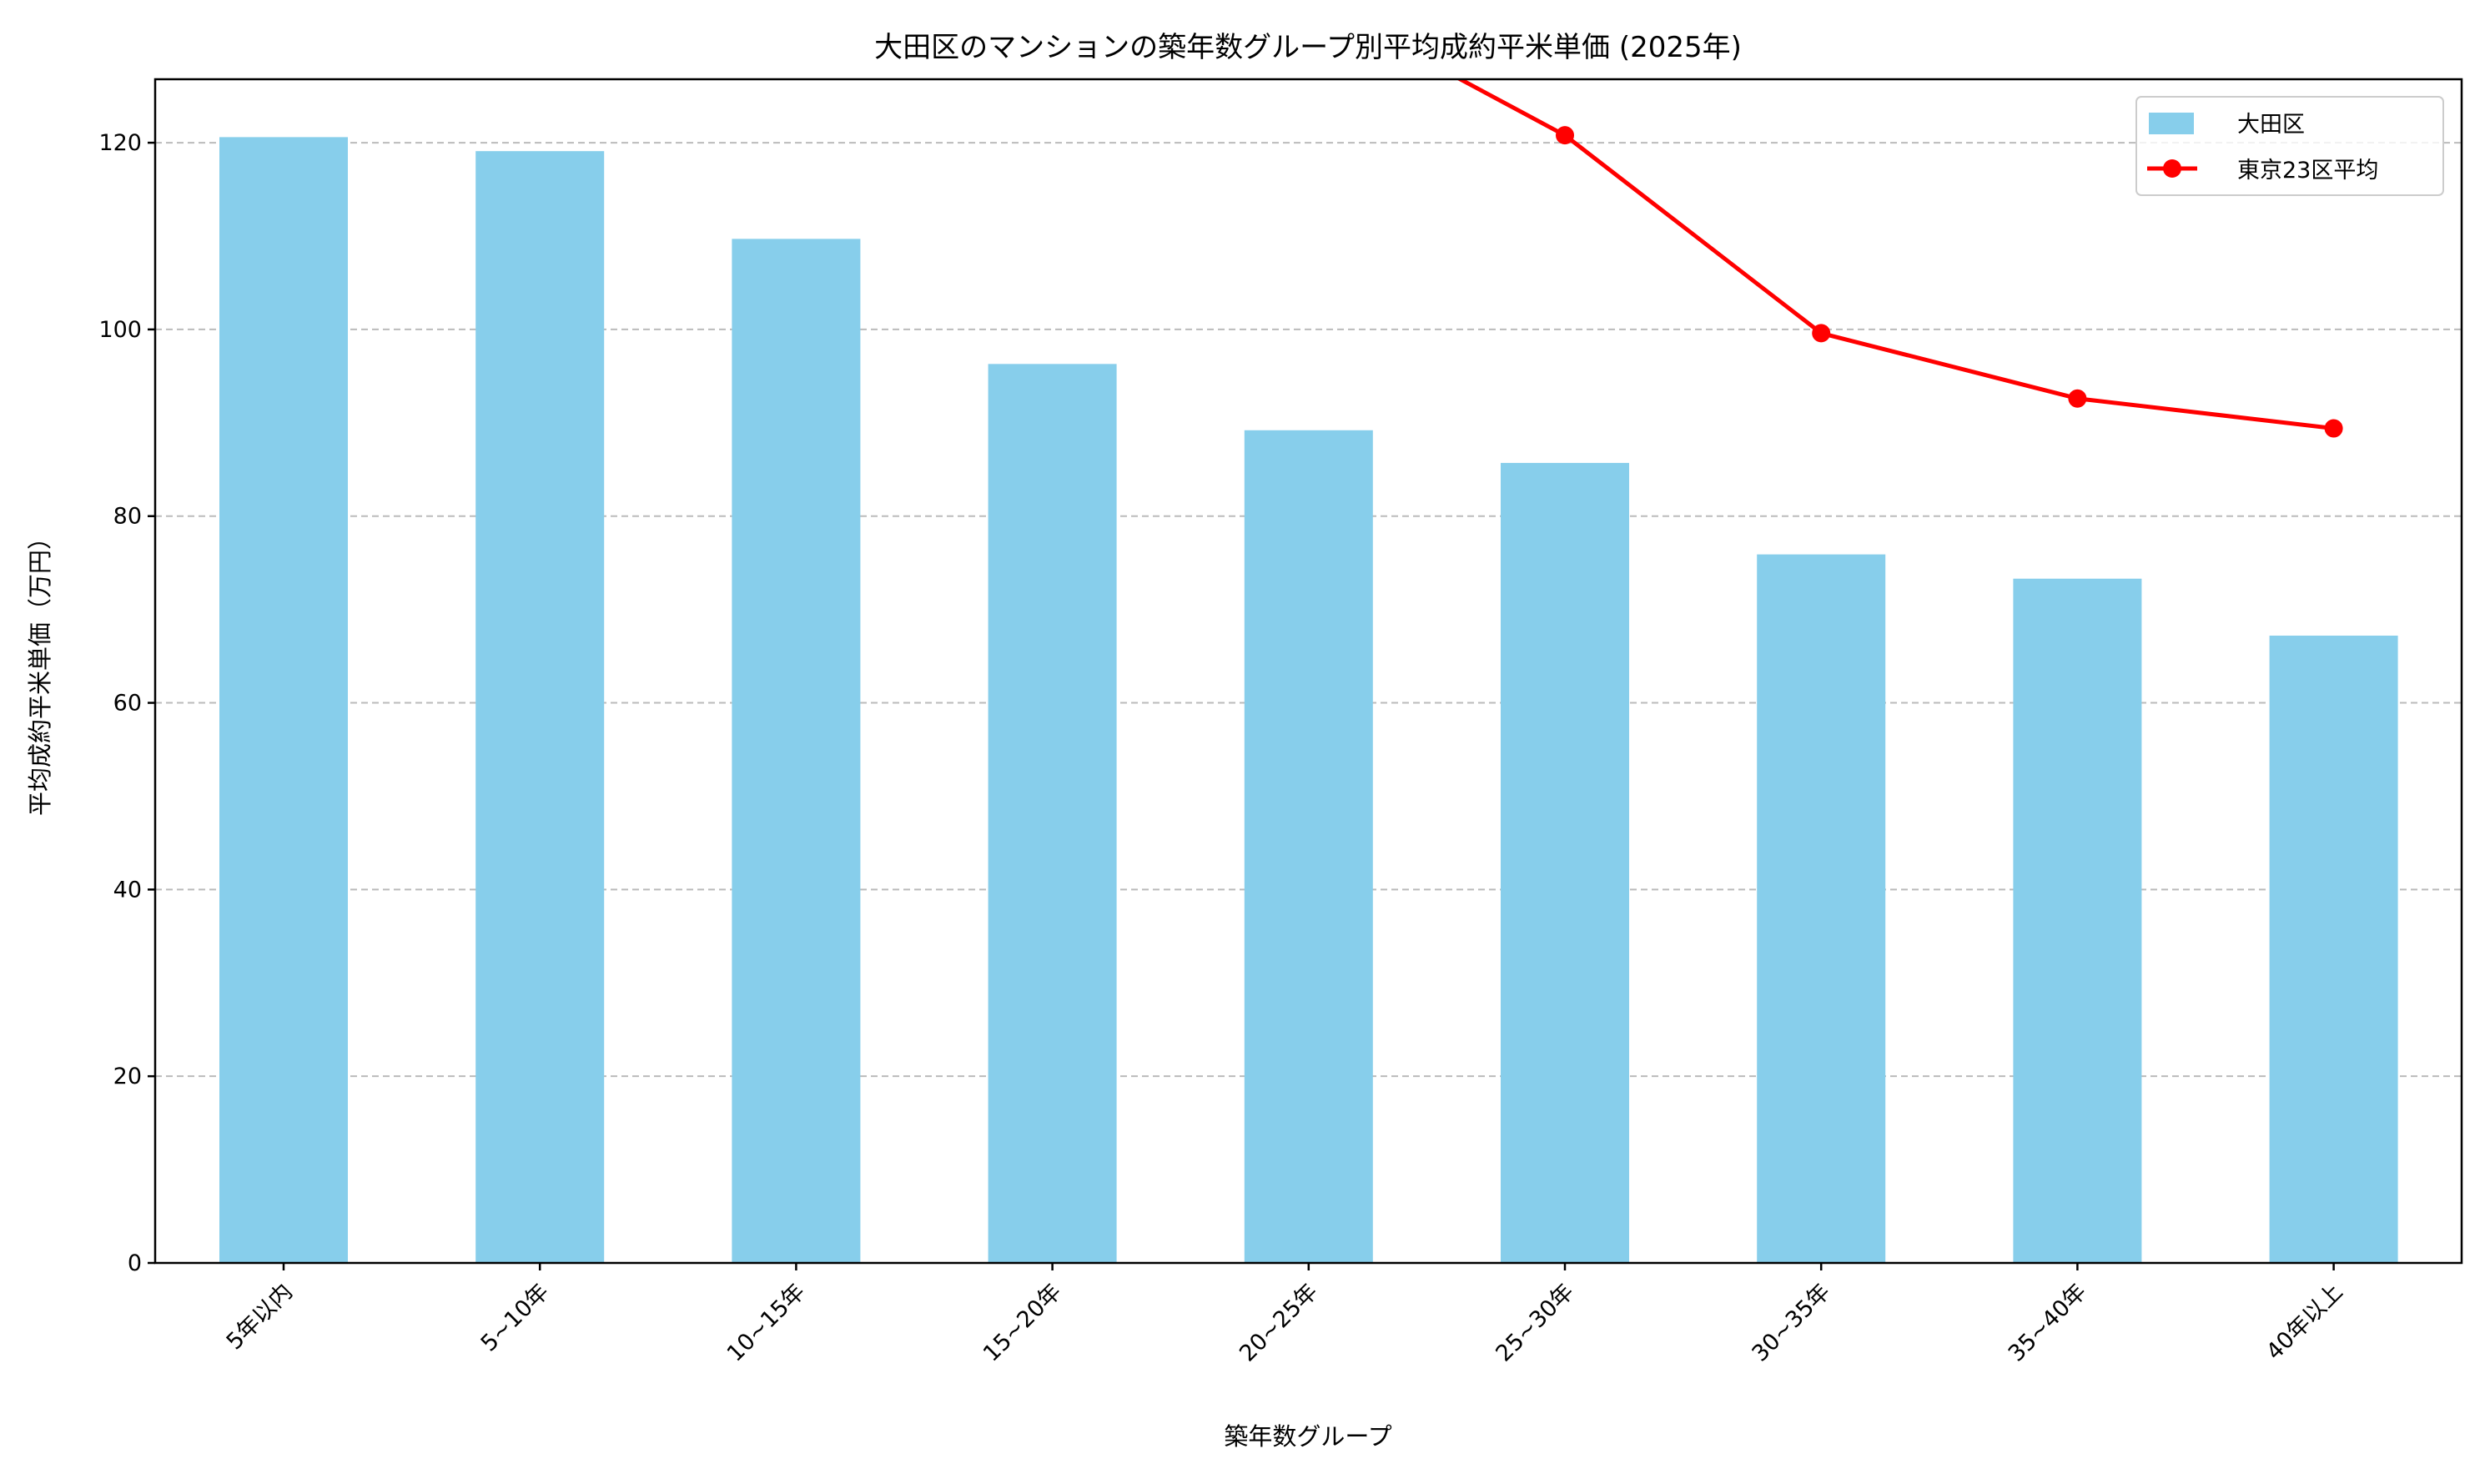  Describe the element at coordinates (1052, 814) in the screenshot. I see `bar-15~20年` at that location.